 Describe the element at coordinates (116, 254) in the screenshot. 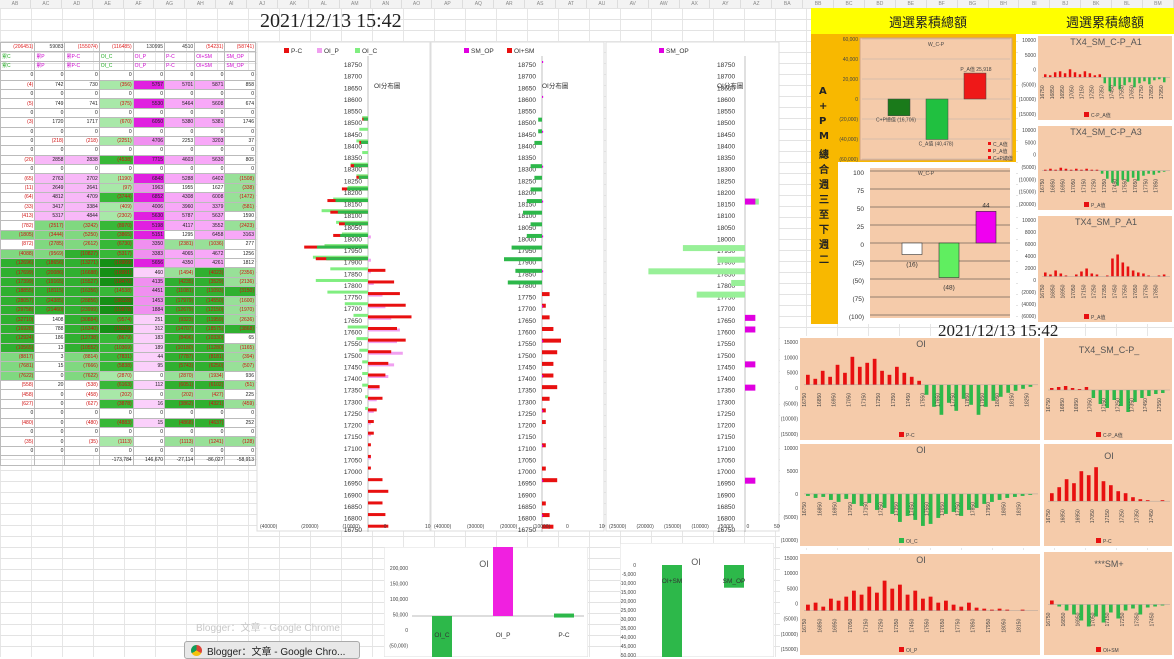

I see `table-cell: (5317)` at that location.